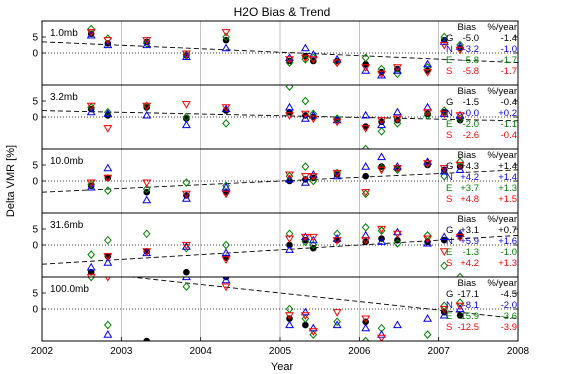 This screenshot has height=374, width=570. I want to click on stats-trend: -1.4, so click(509, 38).